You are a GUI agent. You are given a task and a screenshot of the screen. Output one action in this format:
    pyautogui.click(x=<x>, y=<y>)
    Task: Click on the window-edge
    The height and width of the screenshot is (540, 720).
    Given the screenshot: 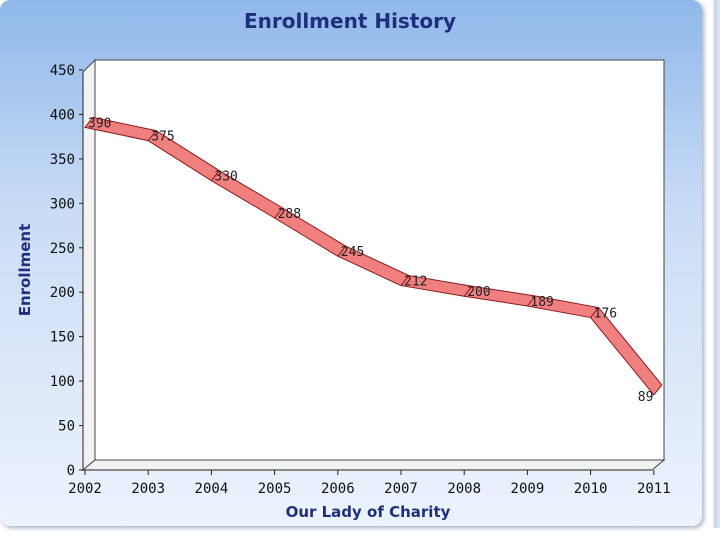 What is the action you would take?
    pyautogui.click(x=716, y=264)
    